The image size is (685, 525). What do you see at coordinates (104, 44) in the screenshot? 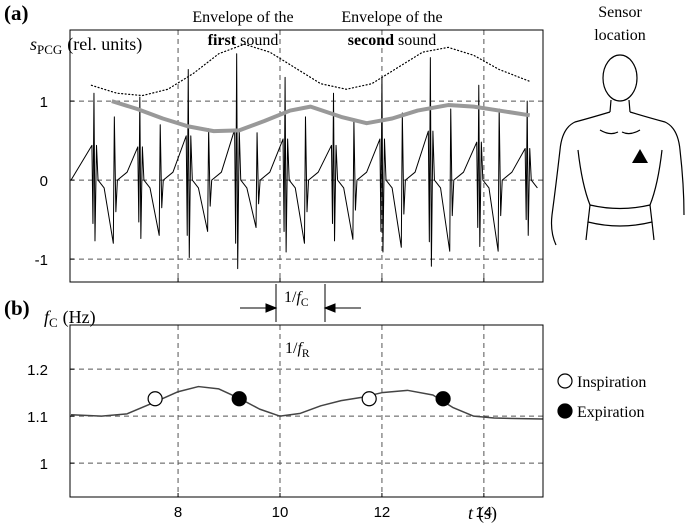
I see `y-axis-label-part: (rel. units)` at bounding box center [104, 44].